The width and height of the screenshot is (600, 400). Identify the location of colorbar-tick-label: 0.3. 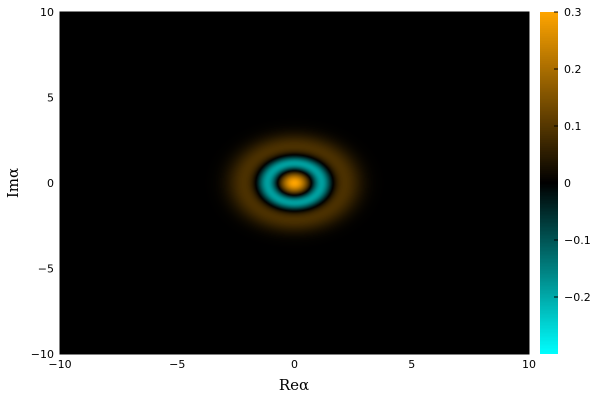
(573, 12).